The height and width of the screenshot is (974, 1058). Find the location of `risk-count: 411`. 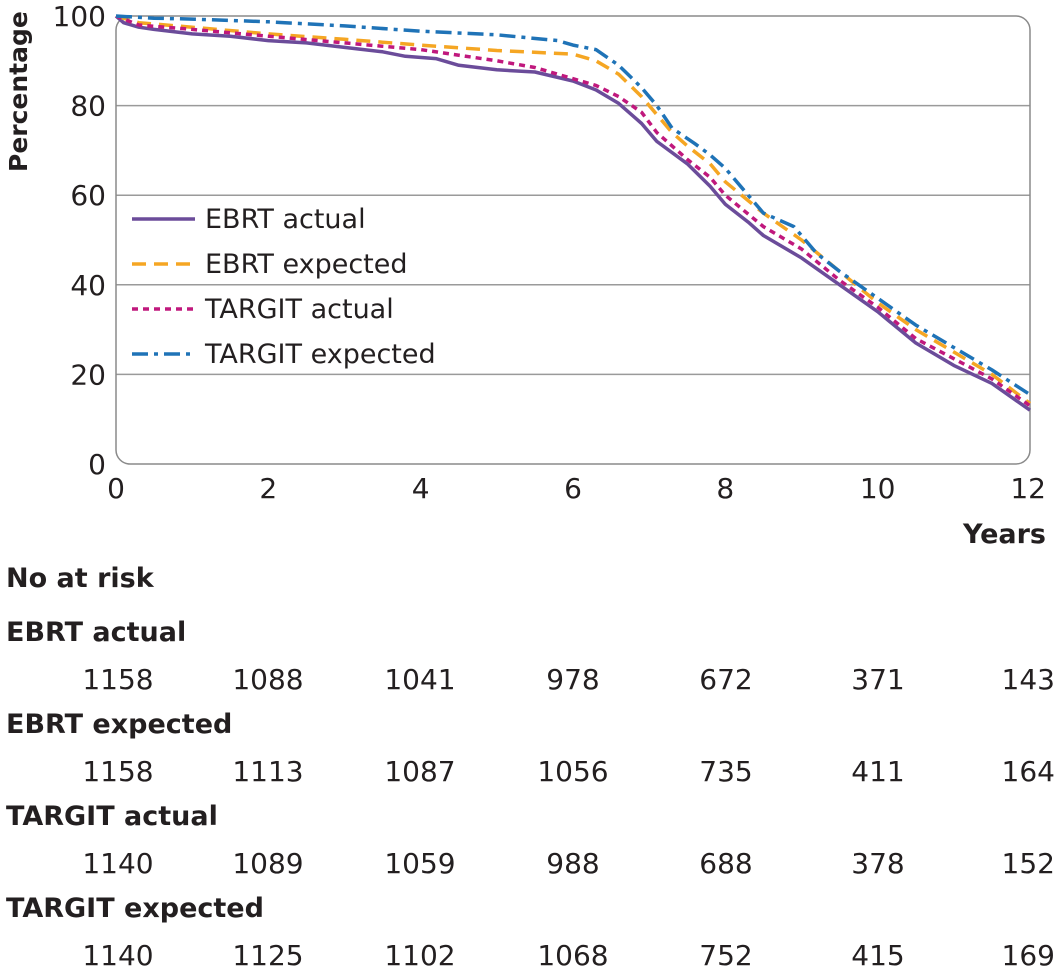

risk-count: 411 is located at coordinates (878, 771).